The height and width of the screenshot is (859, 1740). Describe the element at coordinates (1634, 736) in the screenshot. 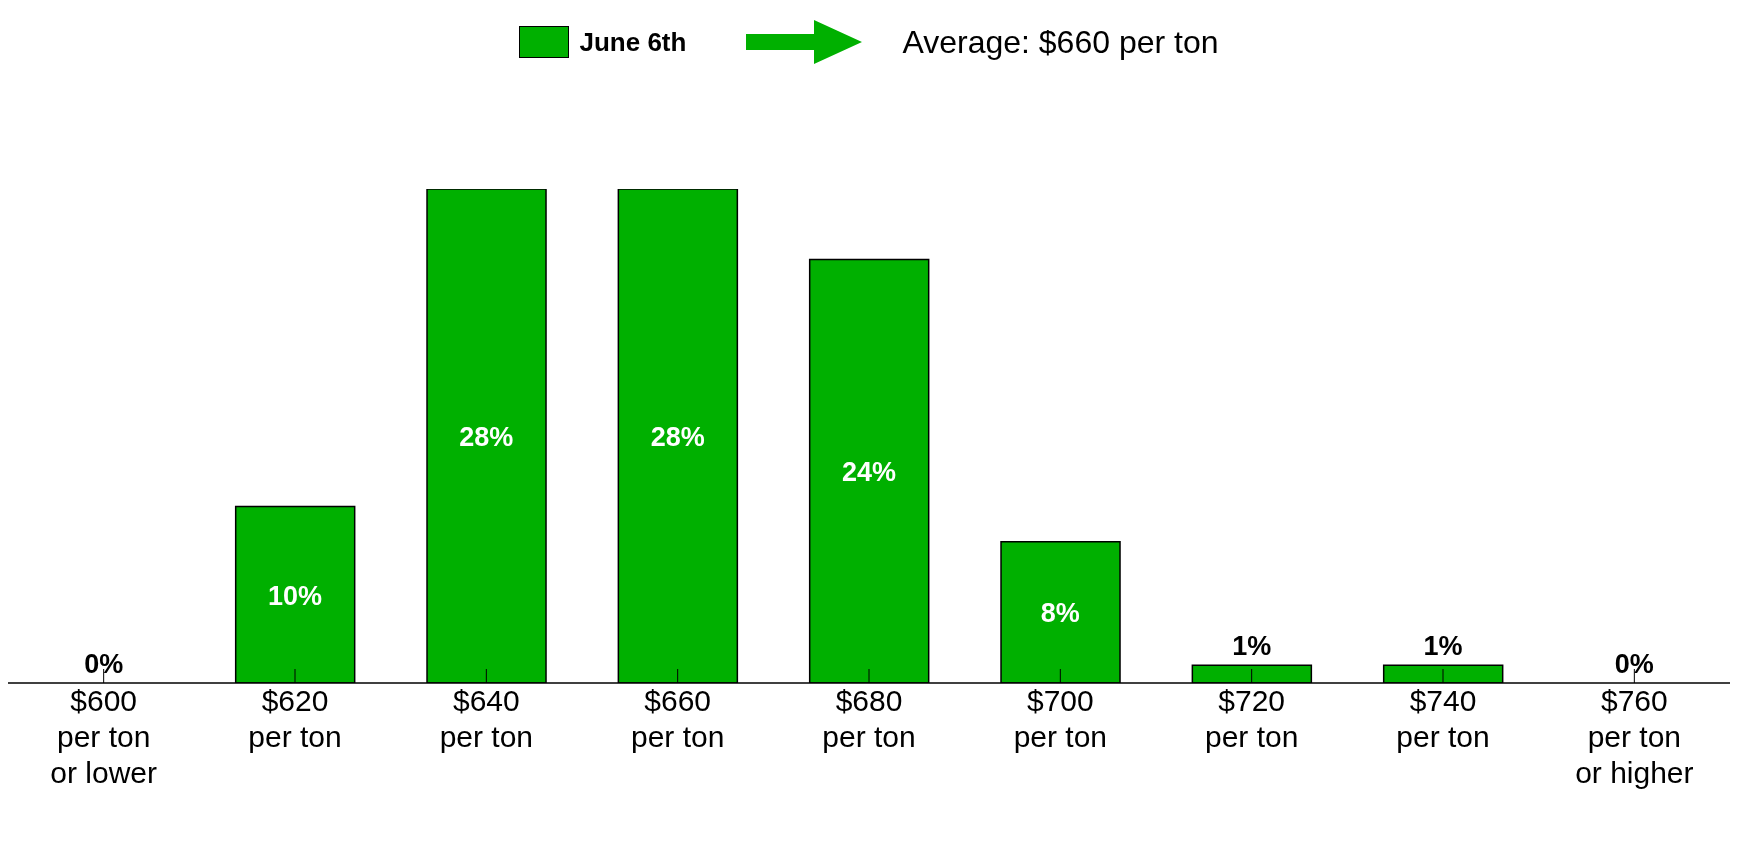

I see `x-tick-label: $760 per ton or higher` at that location.